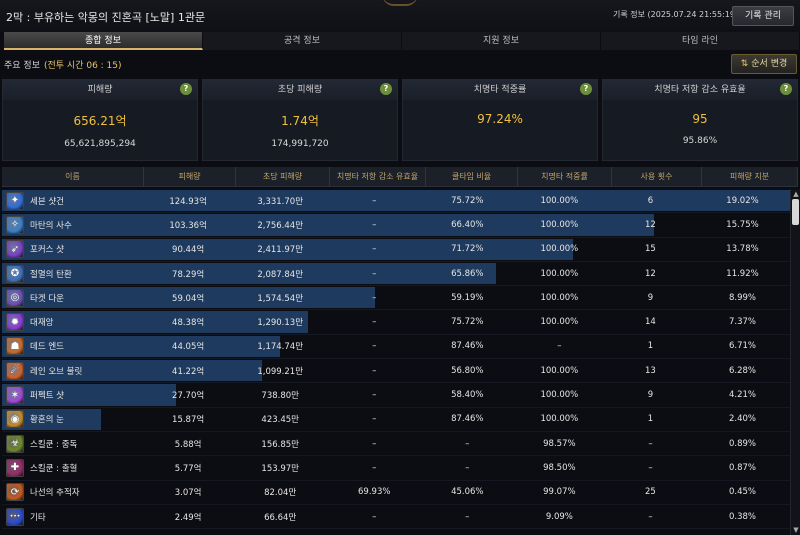  What do you see at coordinates (559, 443) in the screenshot?
I see `crit-rate-cell: 98.57%` at bounding box center [559, 443].